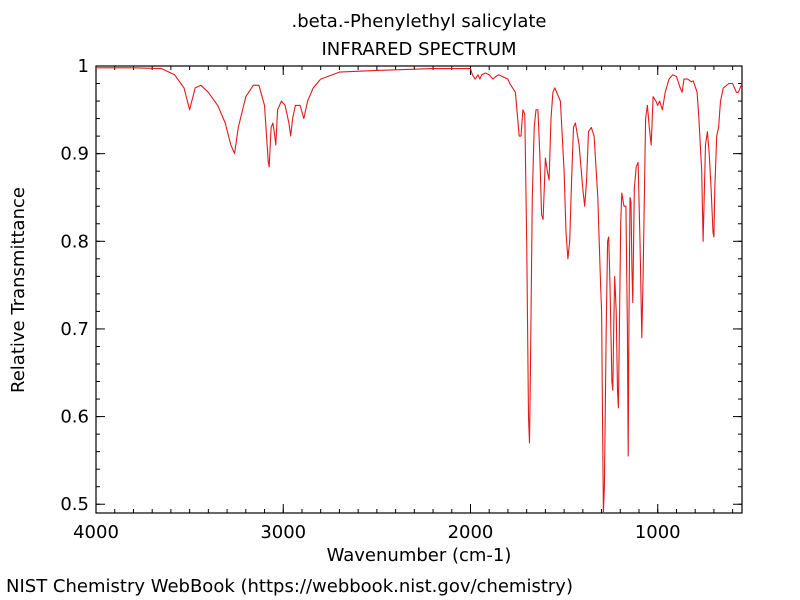  What do you see at coordinates (283, 532) in the screenshot?
I see `x-tick-label: 3000` at bounding box center [283, 532].